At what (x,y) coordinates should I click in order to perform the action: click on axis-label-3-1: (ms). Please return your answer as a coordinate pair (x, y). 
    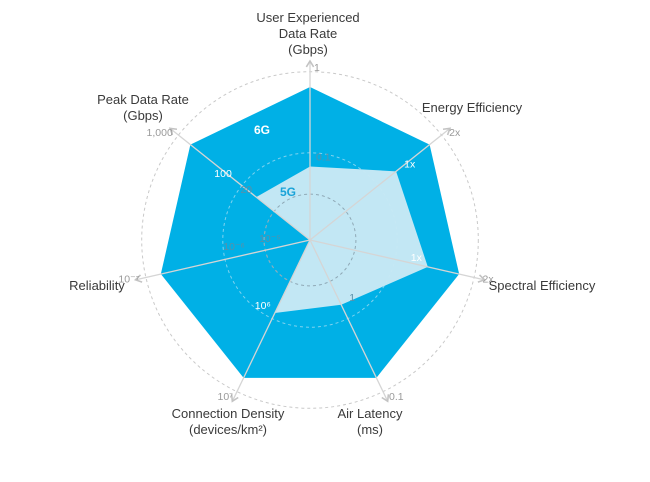
    Looking at the image, I should click on (370, 429).